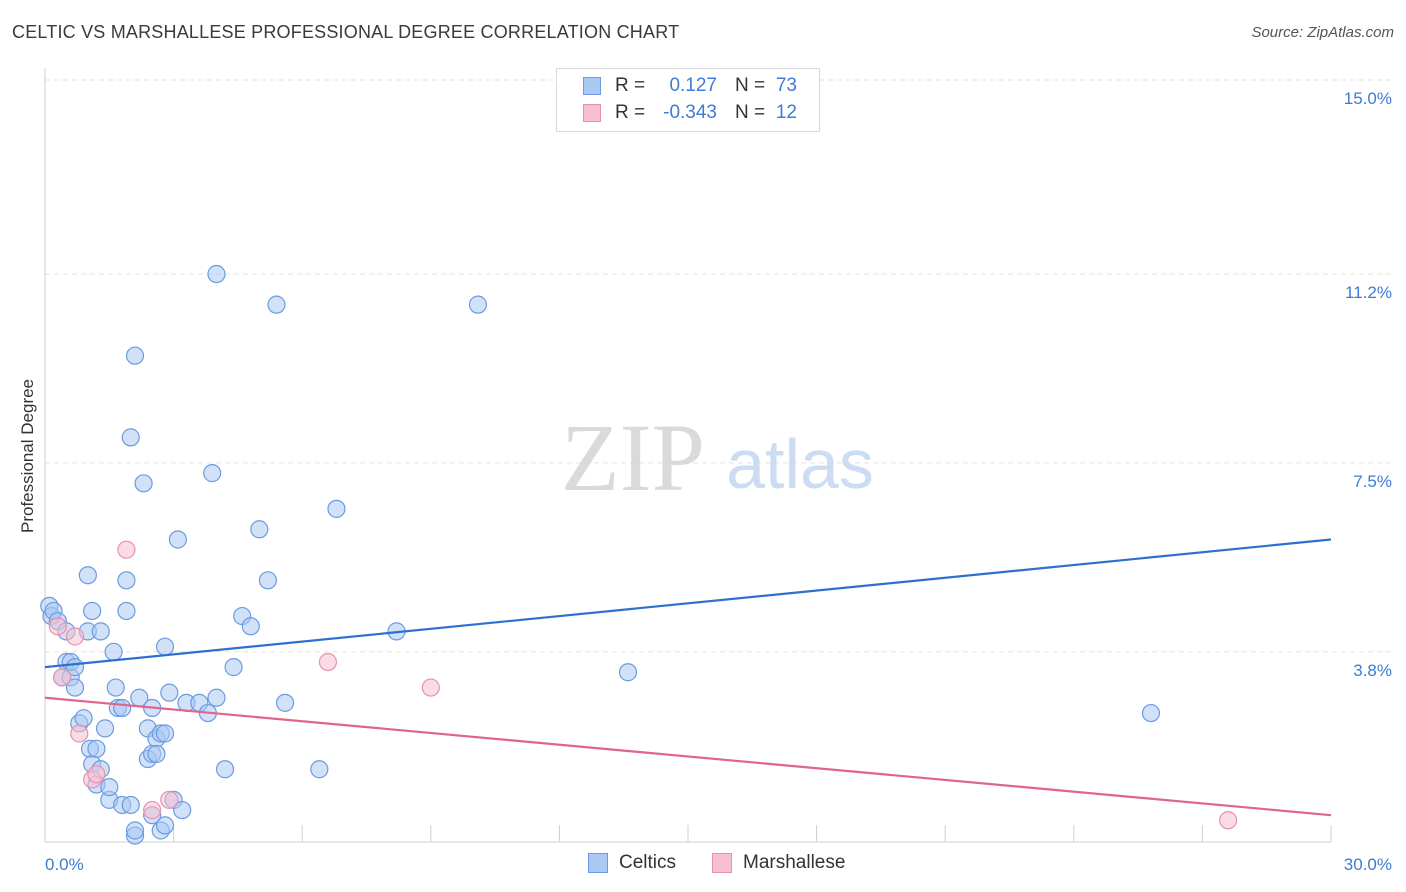  Describe the element at coordinates (688, 603) in the screenshot. I see `celtics-trend-line` at that location.